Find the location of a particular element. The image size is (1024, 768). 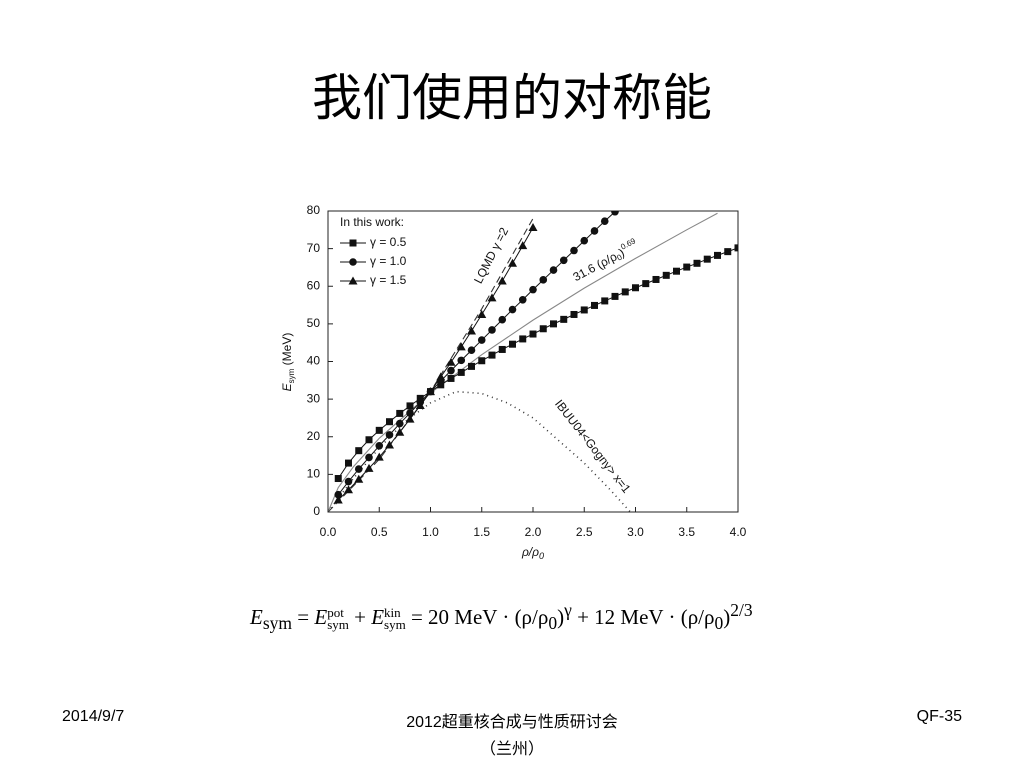

y-label-unit: (MeV) is located at coordinates (287, 351).